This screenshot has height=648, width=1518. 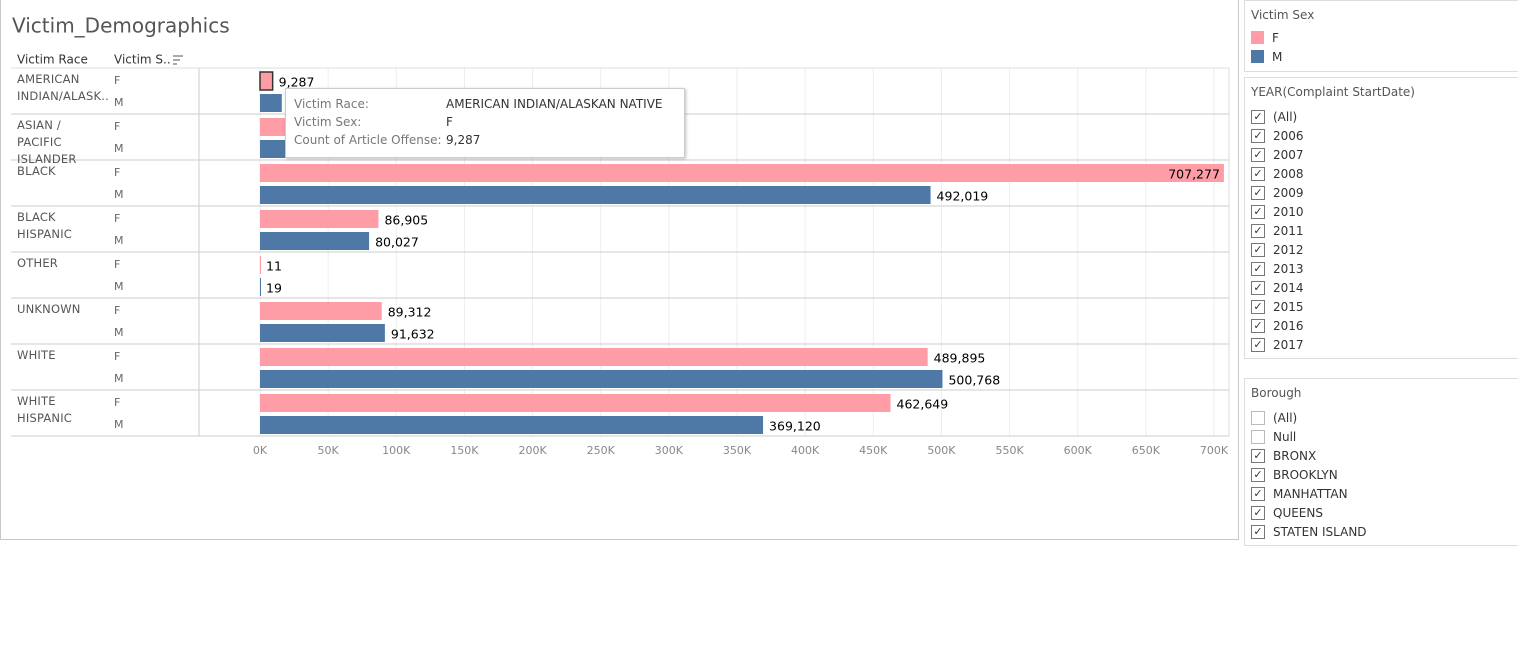 I want to click on value-label: 462,649, so click(x=923, y=404).